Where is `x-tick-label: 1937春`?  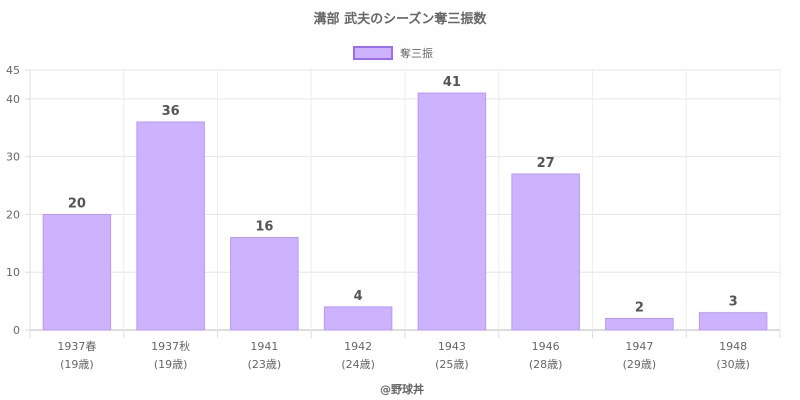 x-tick-label: 1937春 is located at coordinates (76, 346).